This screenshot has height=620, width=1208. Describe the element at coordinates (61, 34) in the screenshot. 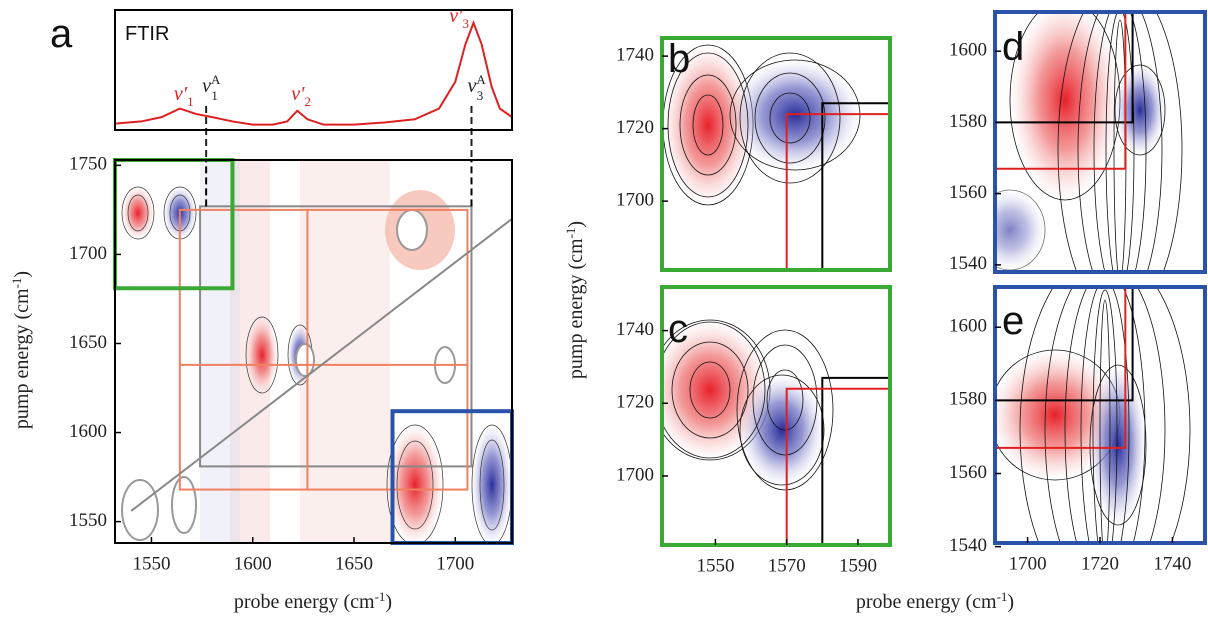

I see `panel-label: a` at that location.